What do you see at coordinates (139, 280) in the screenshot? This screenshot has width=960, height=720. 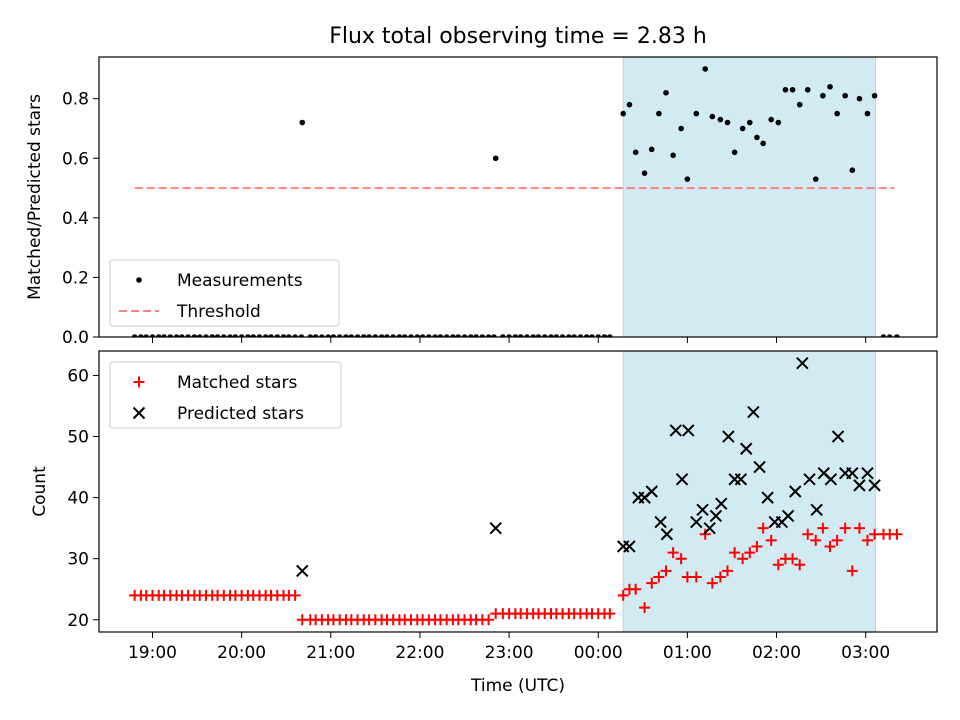 I see `legend-measurement-marker` at bounding box center [139, 280].